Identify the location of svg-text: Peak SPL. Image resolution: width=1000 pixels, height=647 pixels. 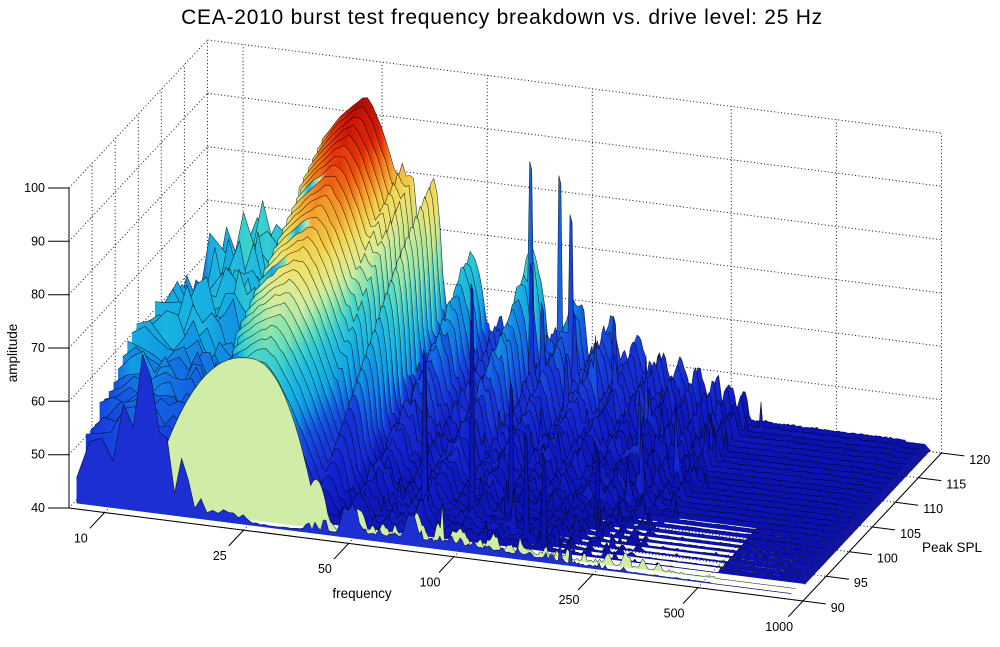
(952, 547).